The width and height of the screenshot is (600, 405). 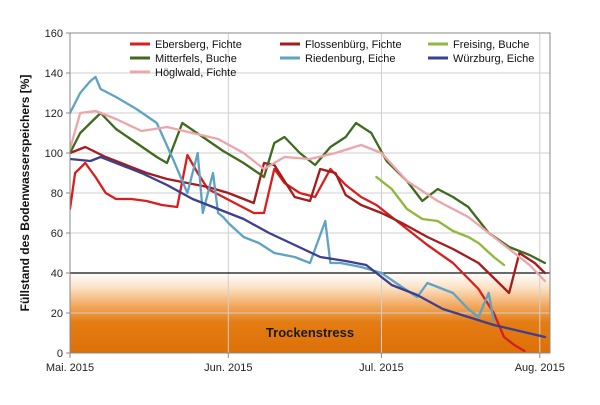 I want to click on legend-label: Freising, Buche, so click(x=491, y=45).